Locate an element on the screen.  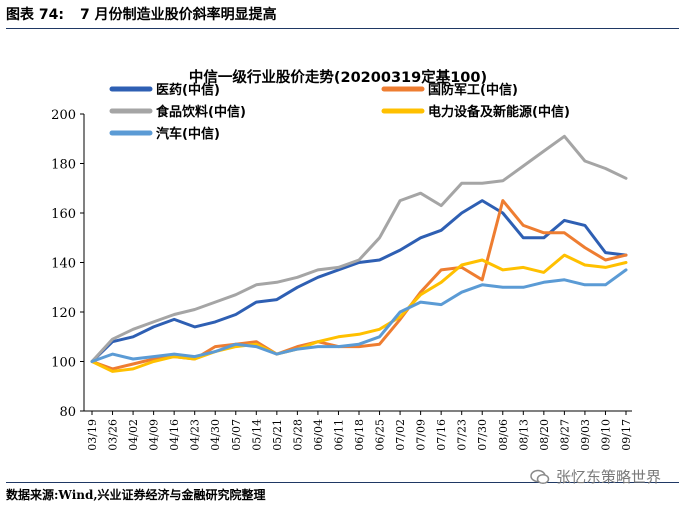
x-tick-label: 09/17 is located at coordinates (626, 435).